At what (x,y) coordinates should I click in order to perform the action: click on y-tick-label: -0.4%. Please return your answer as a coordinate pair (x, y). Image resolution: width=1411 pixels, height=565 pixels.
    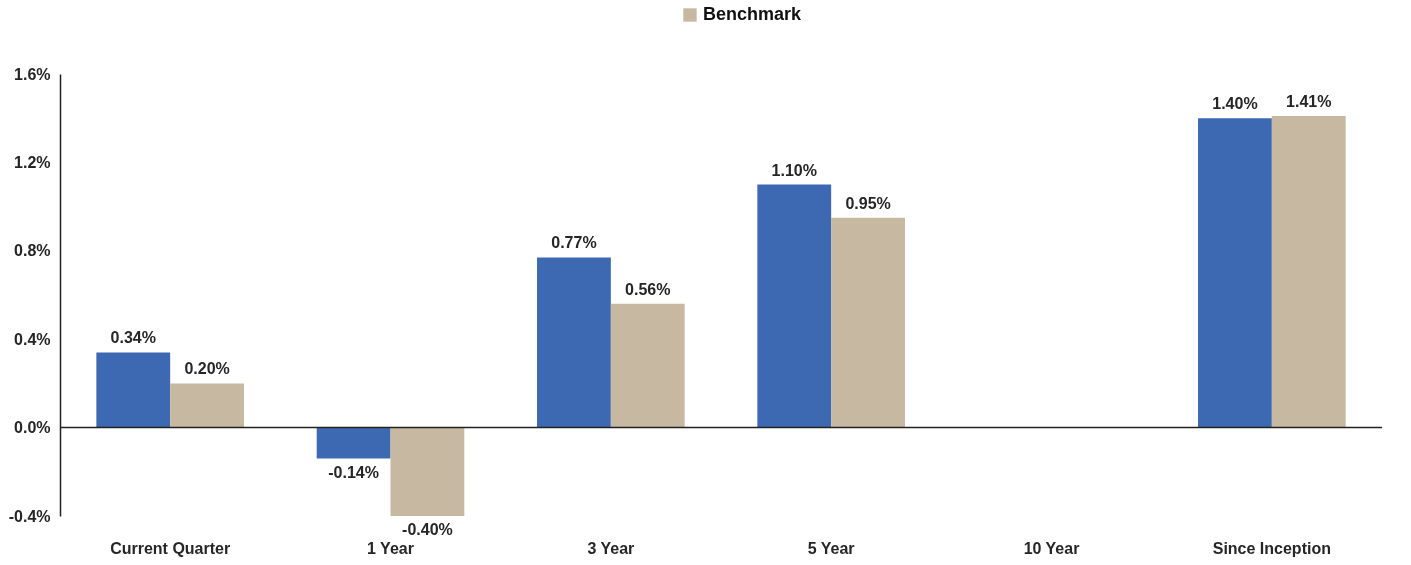
    Looking at the image, I should click on (29, 516).